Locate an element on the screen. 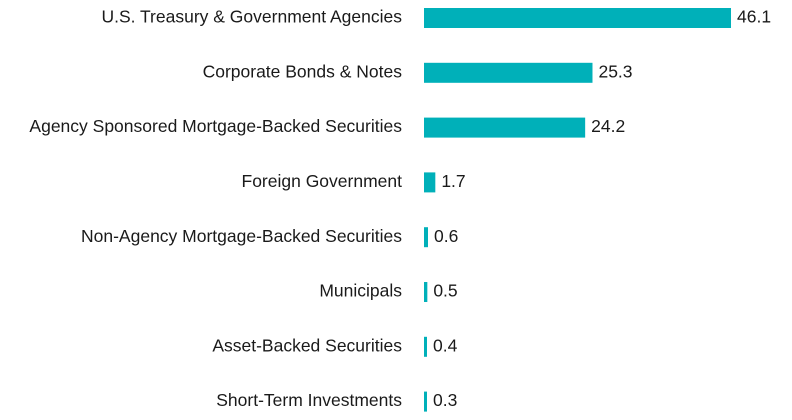 This screenshot has width=792, height=420. value-label: 1.7 is located at coordinates (453, 181).